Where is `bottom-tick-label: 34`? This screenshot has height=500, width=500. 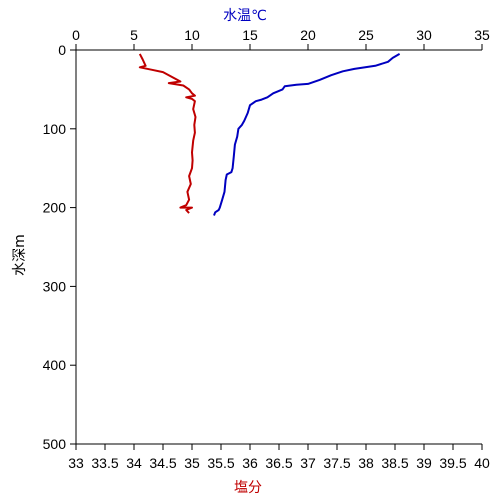
bottom-tick-label: 34 is located at coordinates (134, 463).